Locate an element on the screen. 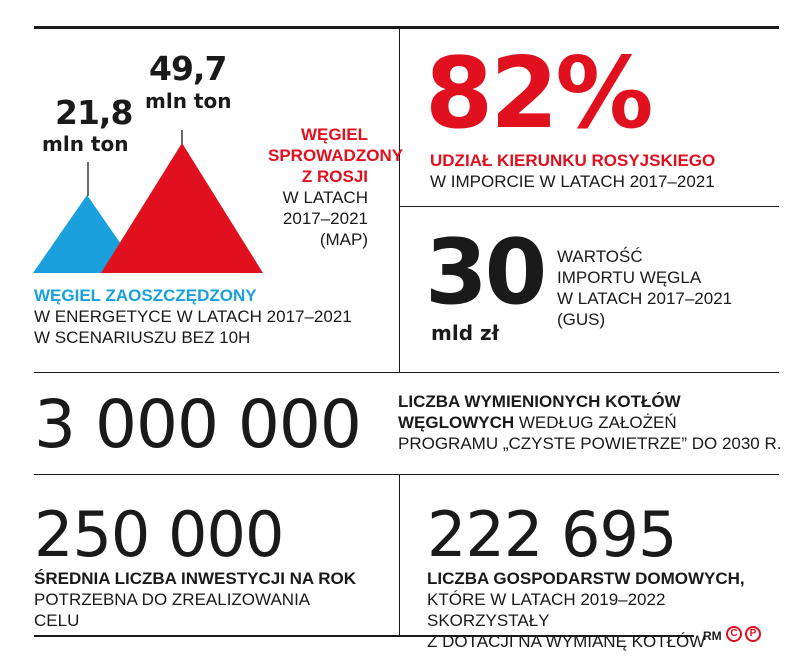 The width and height of the screenshot is (788, 660). copyright-c-letter: C is located at coordinates (734, 633).